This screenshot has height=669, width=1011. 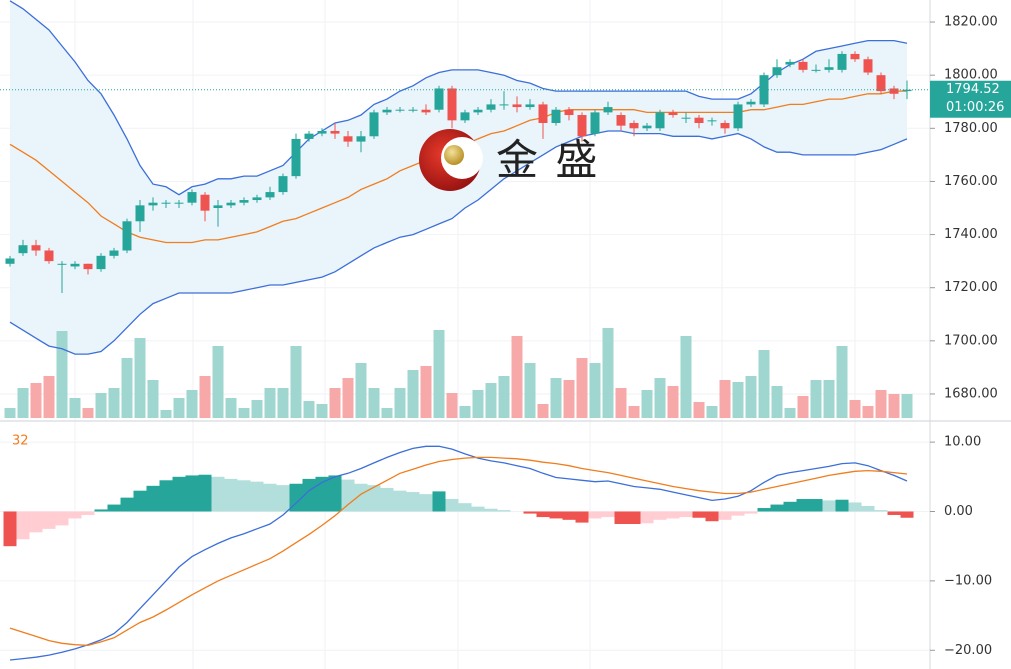 What do you see at coordinates (971, 340) in the screenshot?
I see `y-tick-label: 1700.00` at bounding box center [971, 340].